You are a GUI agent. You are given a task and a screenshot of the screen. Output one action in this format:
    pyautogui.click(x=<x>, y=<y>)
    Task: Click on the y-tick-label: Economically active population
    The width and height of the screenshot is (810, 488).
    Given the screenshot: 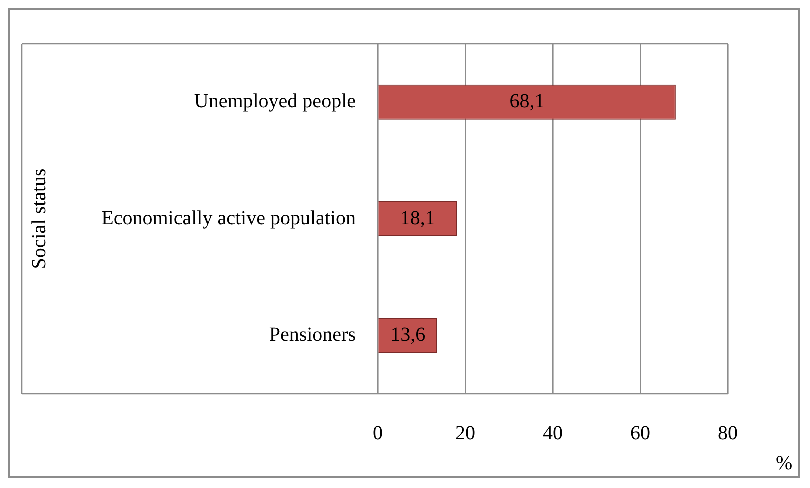 What is the action you would take?
    pyautogui.click(x=229, y=218)
    